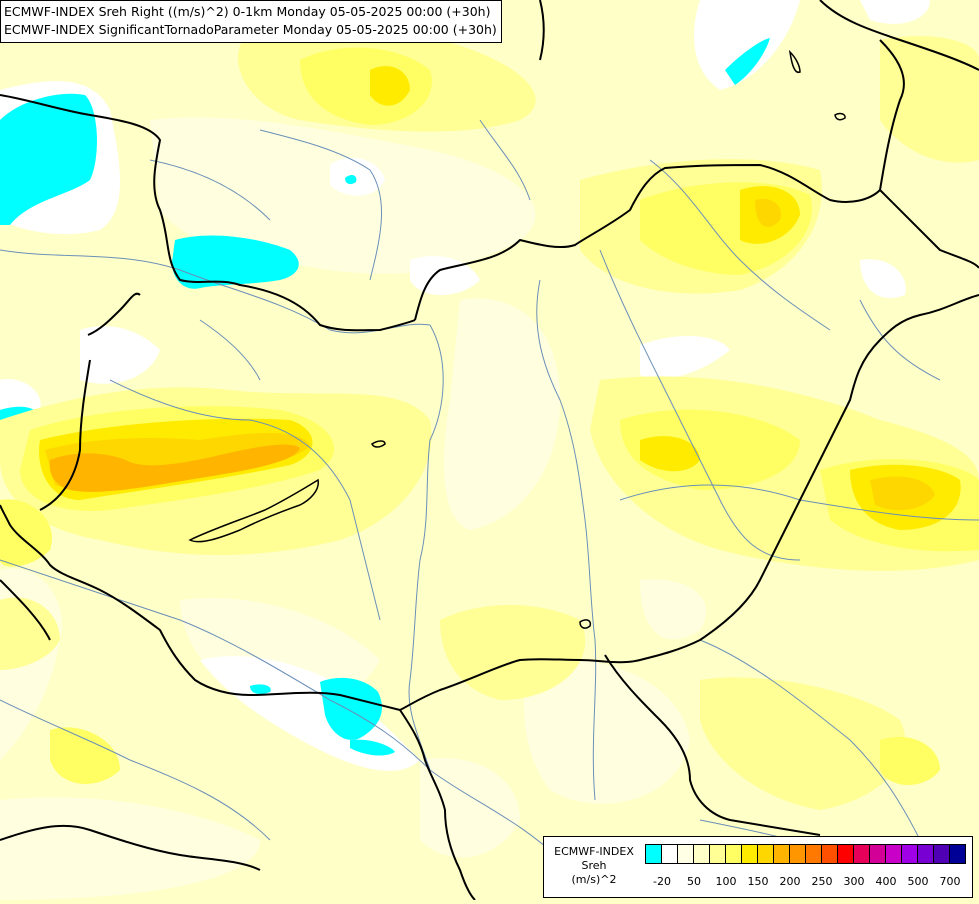 The height and width of the screenshot is (904, 979). Describe the element at coordinates (726, 881) in the screenshot. I see `legend-tick-label: 100` at that location.